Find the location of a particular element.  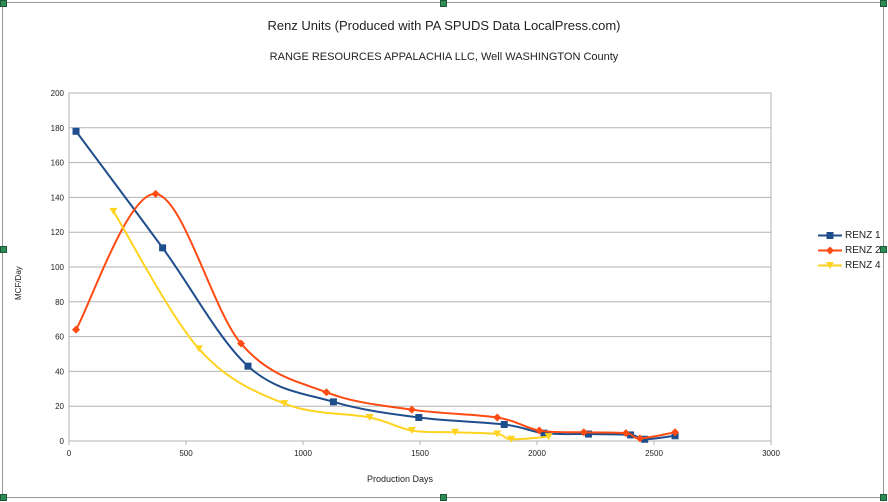

legend-label: RENZ 1 is located at coordinates (863, 235).